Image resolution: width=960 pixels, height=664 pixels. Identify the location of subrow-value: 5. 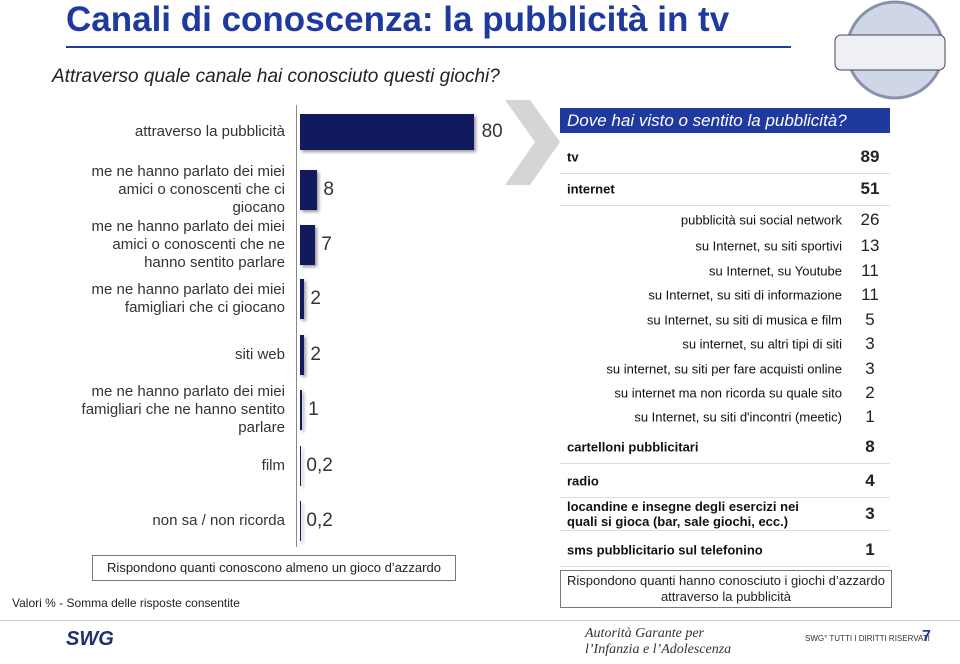
(870, 319).